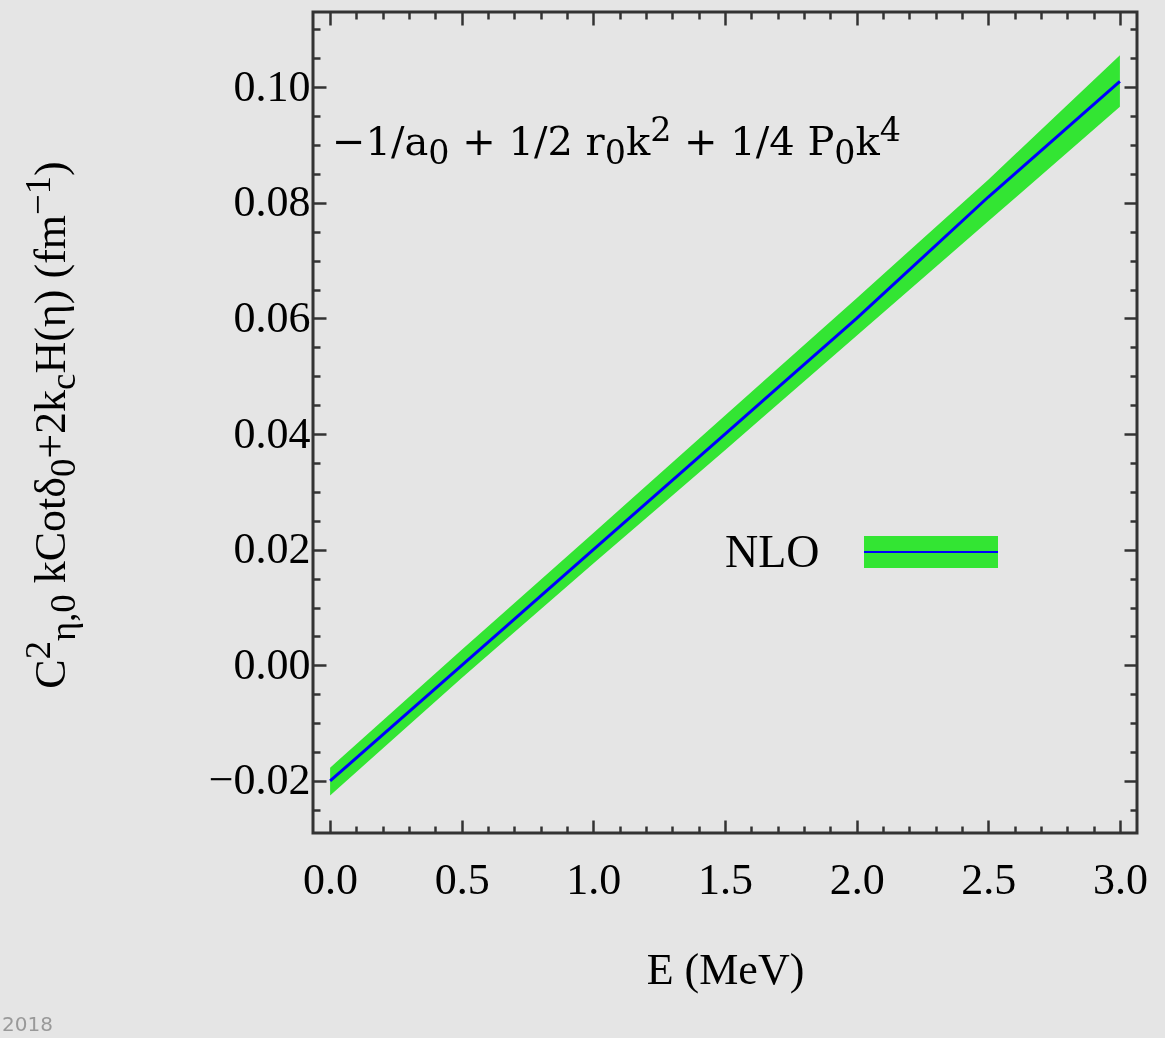  What do you see at coordinates (594, 879) in the screenshot?
I see `x-tick-label: 1.0` at bounding box center [594, 879].